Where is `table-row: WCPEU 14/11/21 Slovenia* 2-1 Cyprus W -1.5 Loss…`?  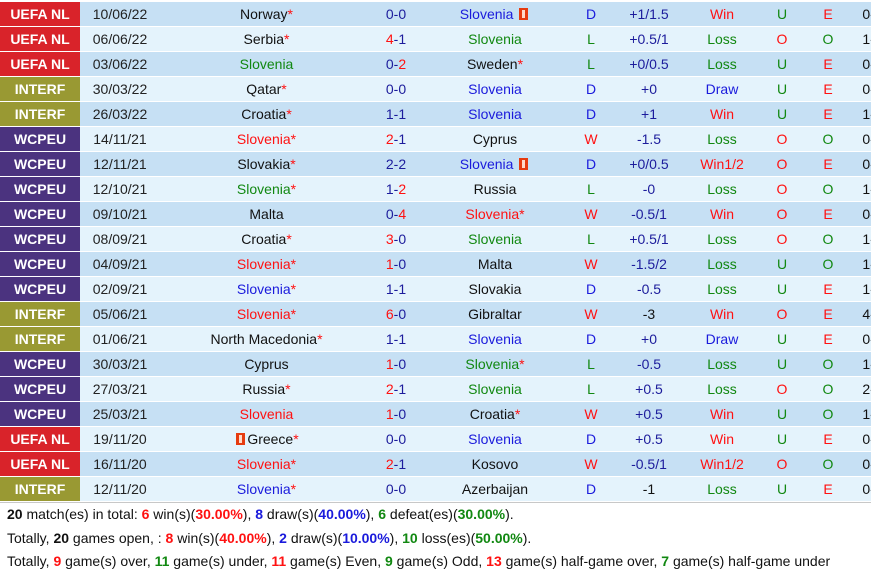 table-row: WCPEU 14/11/21 Slovenia* 2-1 Cyprus W -1.5 Loss… is located at coordinates (435, 139).